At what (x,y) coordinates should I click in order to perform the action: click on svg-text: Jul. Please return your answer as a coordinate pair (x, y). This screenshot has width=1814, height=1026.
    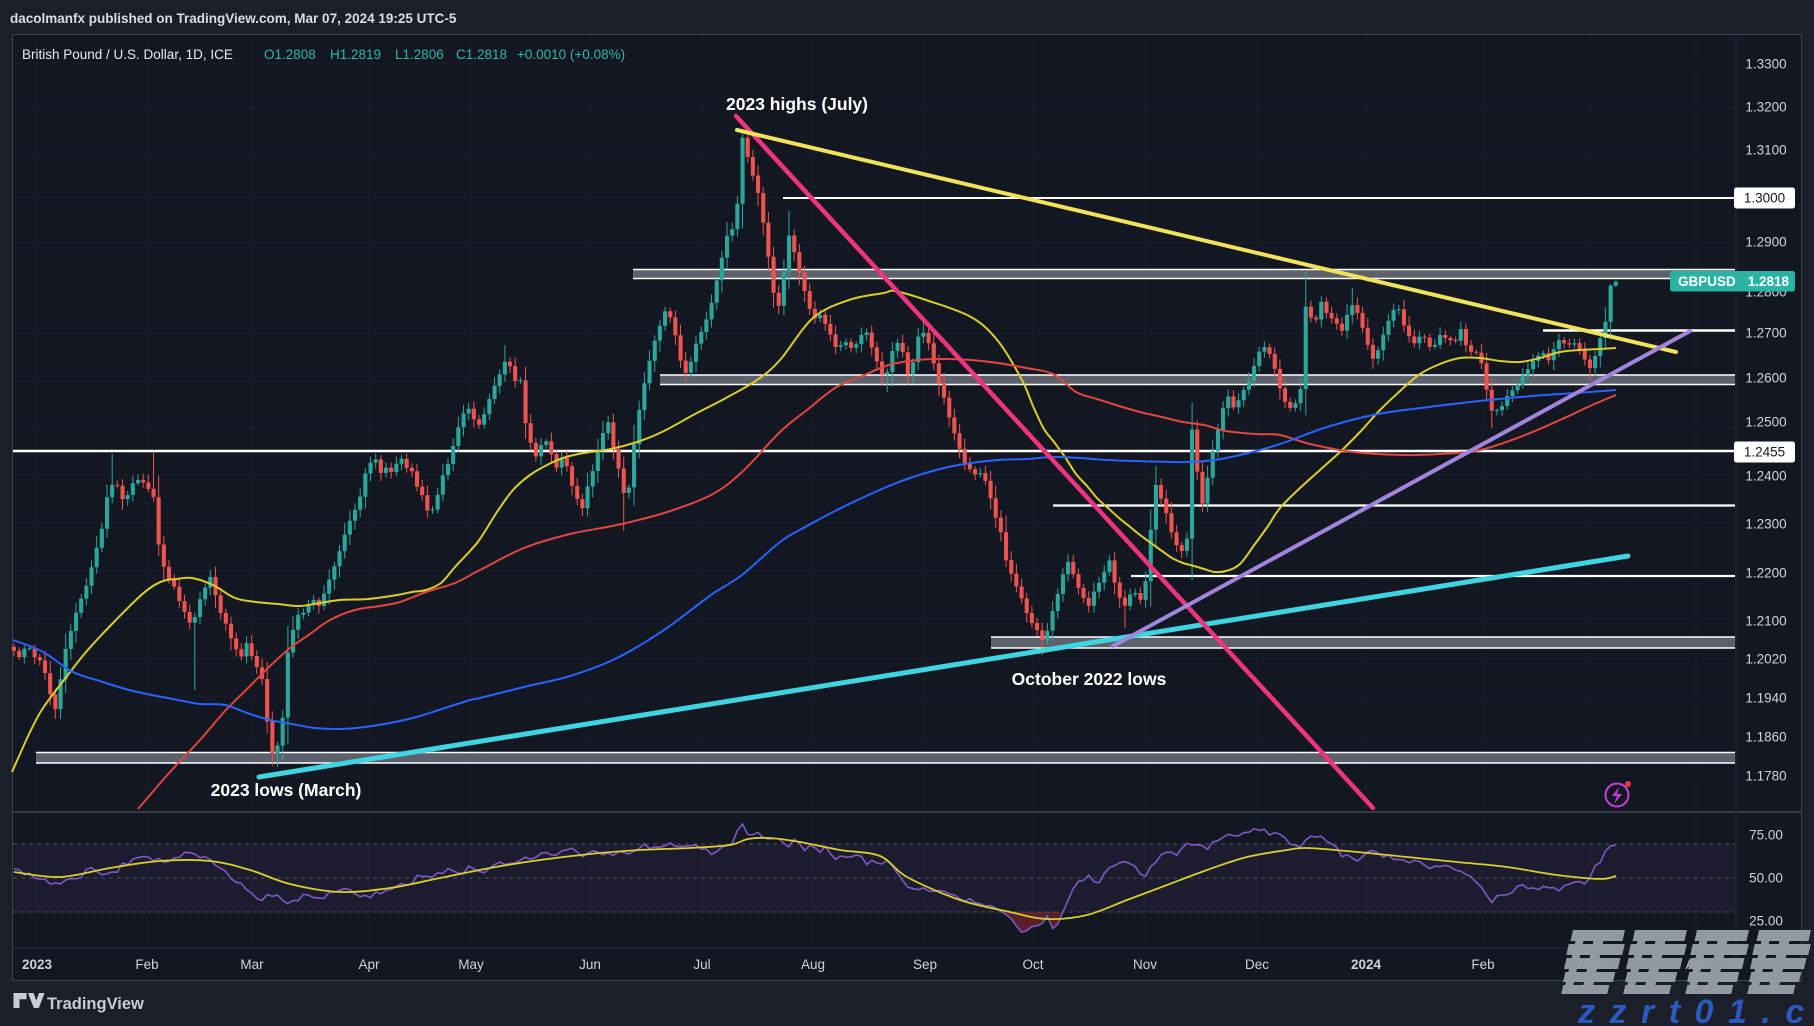
    Looking at the image, I should click on (701, 964).